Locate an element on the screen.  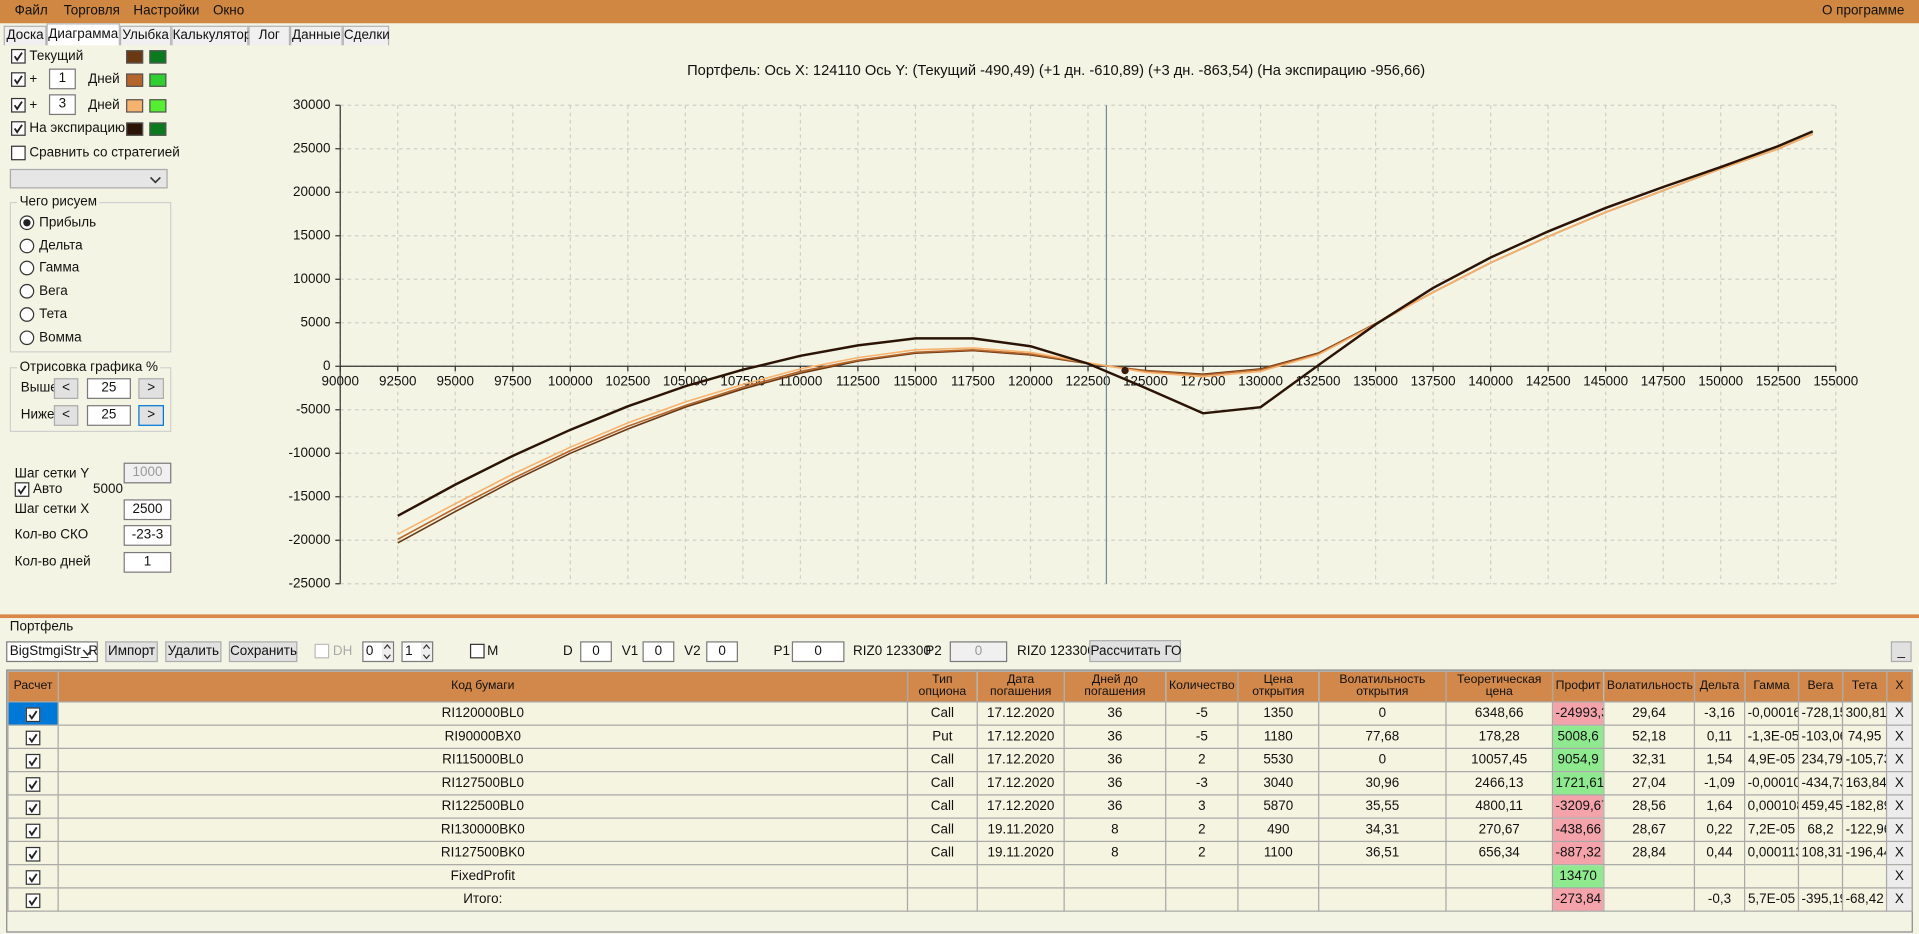
text-field: 3 is located at coordinates (62, 105).